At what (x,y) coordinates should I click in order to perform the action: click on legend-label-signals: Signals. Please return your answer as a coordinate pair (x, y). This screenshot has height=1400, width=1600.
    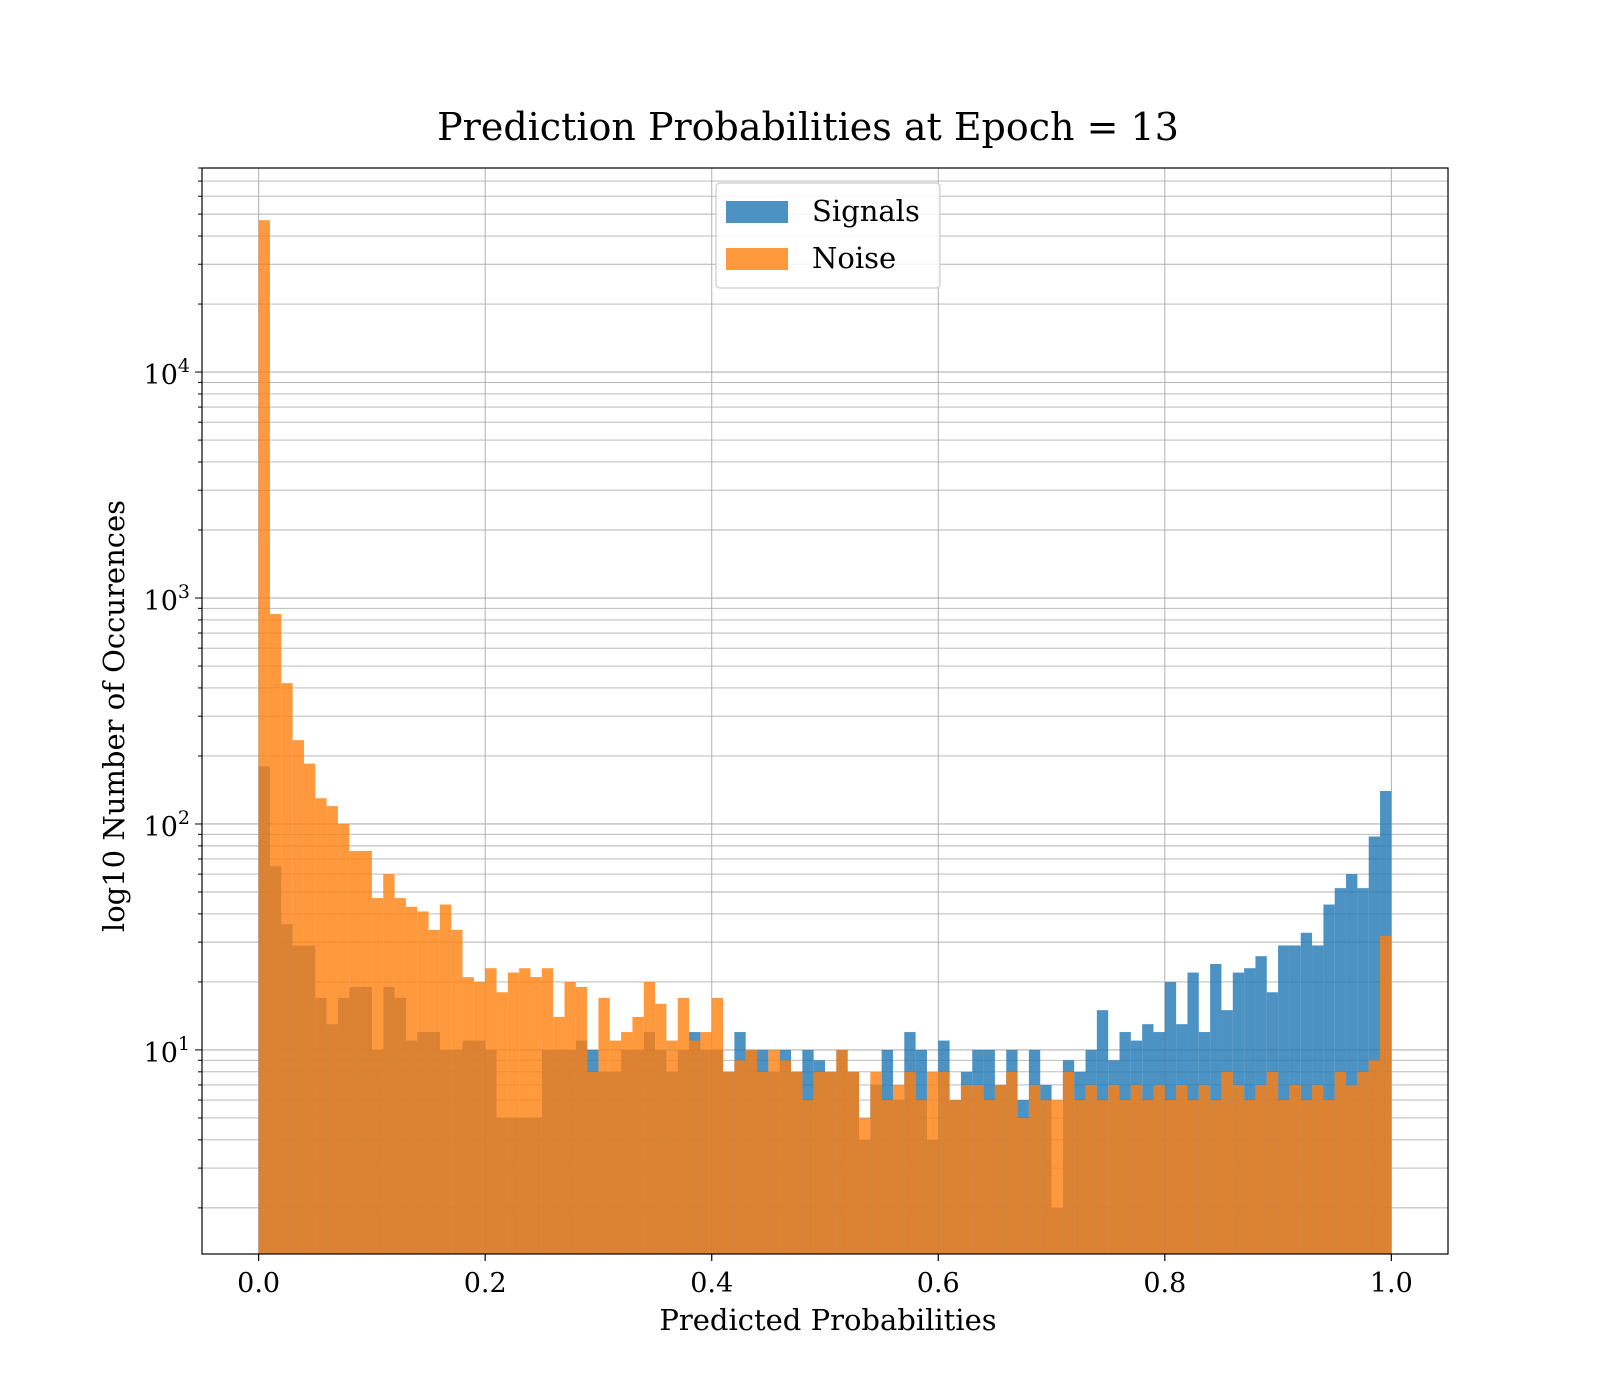
    Looking at the image, I should click on (866, 211).